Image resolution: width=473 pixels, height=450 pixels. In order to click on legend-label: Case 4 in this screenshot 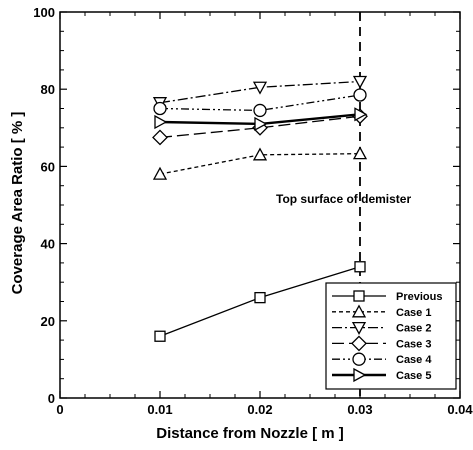, I will do `click(414, 360)`.